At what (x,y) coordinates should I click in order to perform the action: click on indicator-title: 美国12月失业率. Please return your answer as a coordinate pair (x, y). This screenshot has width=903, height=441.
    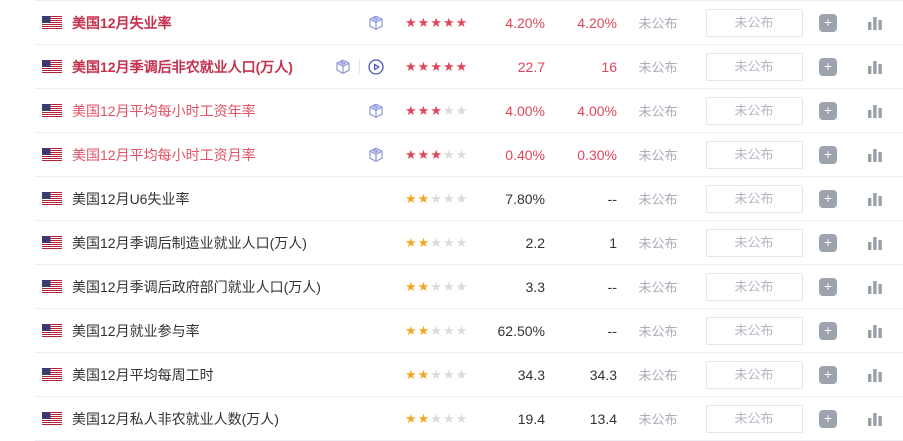
    Looking at the image, I should click on (122, 22).